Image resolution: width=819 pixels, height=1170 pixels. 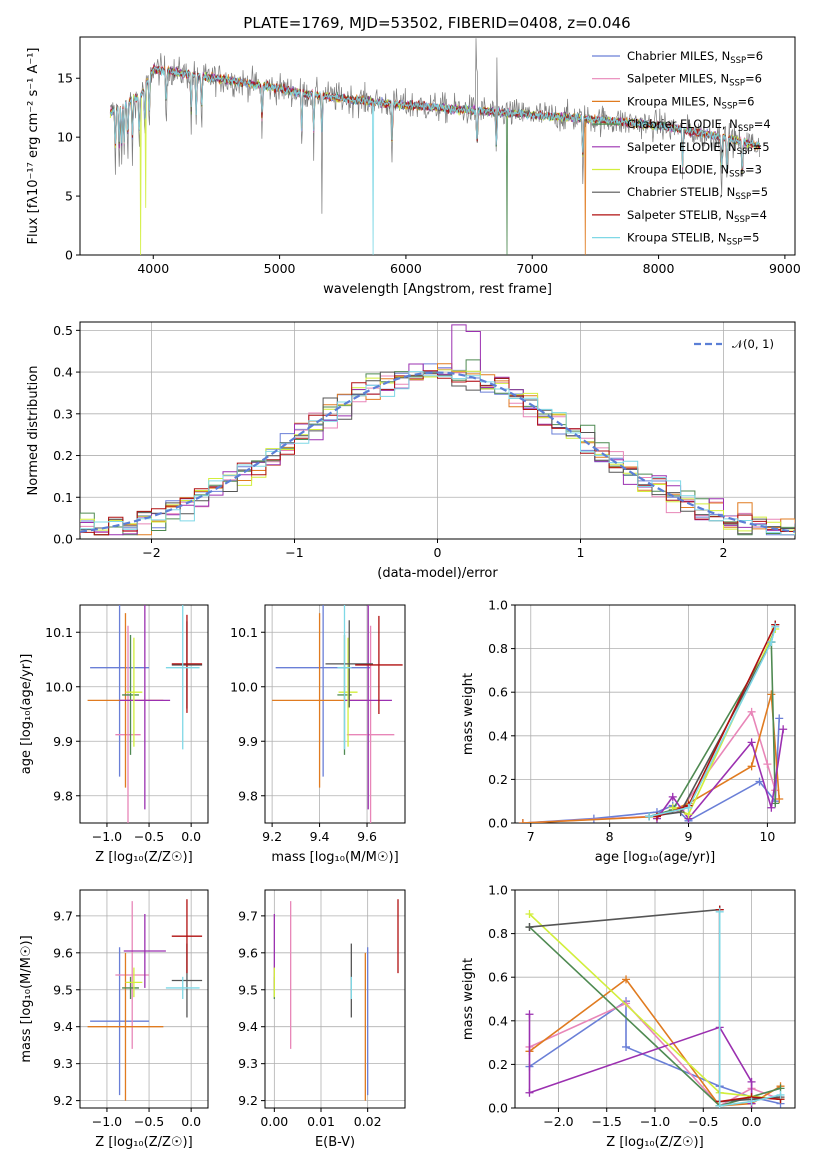 I want to click on mass-weight-vs-age-ylabel: mass weight, so click(x=468, y=714).